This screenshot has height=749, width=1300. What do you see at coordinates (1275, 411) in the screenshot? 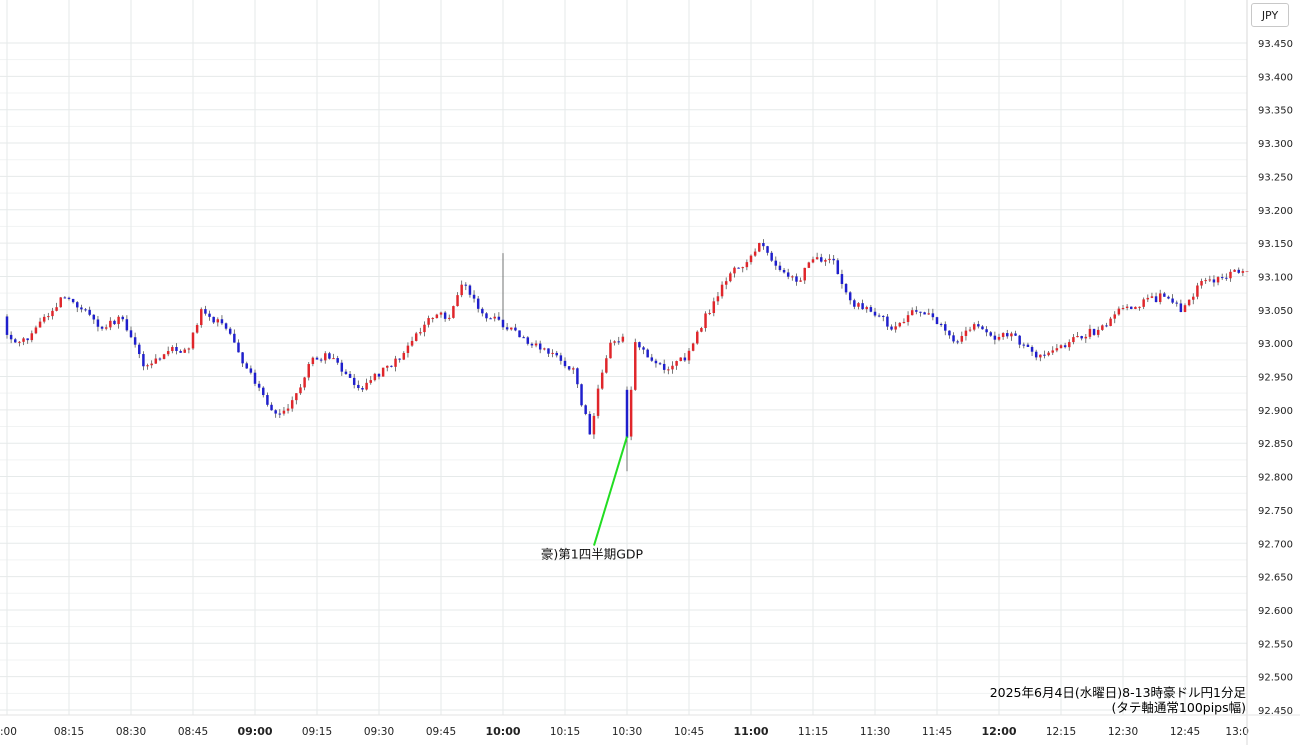
I see `y-tick-label: 92.900` at bounding box center [1275, 411].